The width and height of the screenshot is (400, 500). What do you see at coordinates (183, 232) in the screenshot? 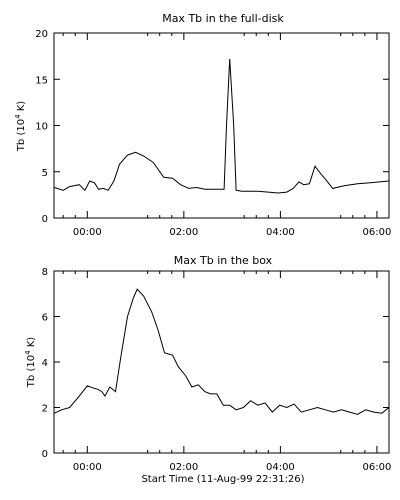
I see `top-x-tick-label: 02:00` at bounding box center [183, 232].